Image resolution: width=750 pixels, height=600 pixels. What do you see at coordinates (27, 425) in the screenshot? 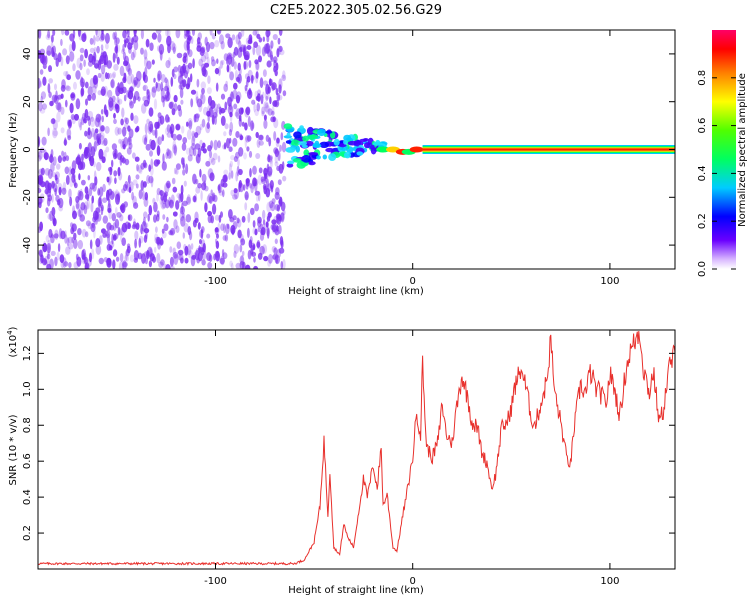
I see `snr-y-tick-label: 0.8` at bounding box center [27, 425].